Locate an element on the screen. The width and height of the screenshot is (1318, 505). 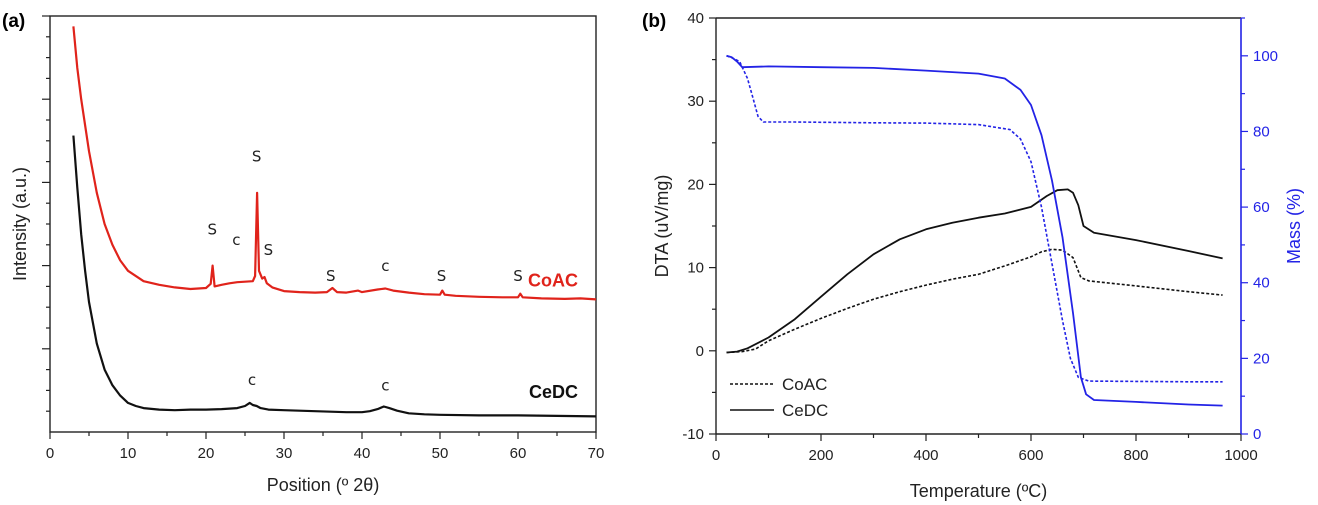
x-axis-label: Position (º 2θ) is located at coordinates (323, 485).